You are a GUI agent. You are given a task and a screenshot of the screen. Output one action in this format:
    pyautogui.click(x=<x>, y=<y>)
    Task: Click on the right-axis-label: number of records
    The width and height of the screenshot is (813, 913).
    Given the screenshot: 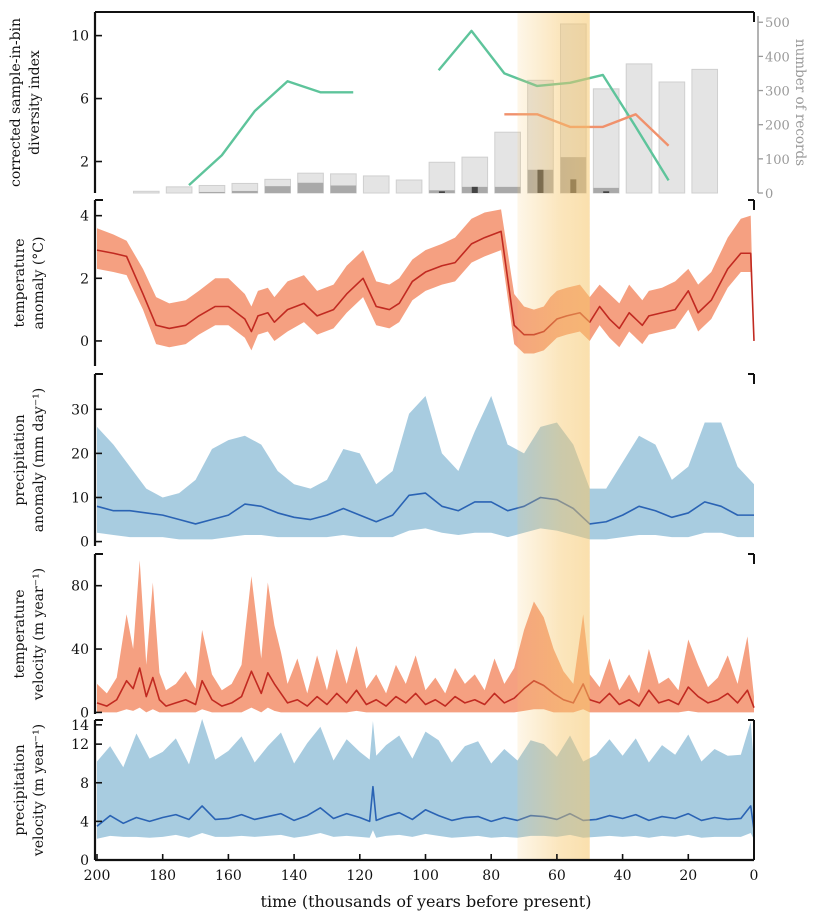 What is the action you would take?
    pyautogui.click(x=800, y=102)
    